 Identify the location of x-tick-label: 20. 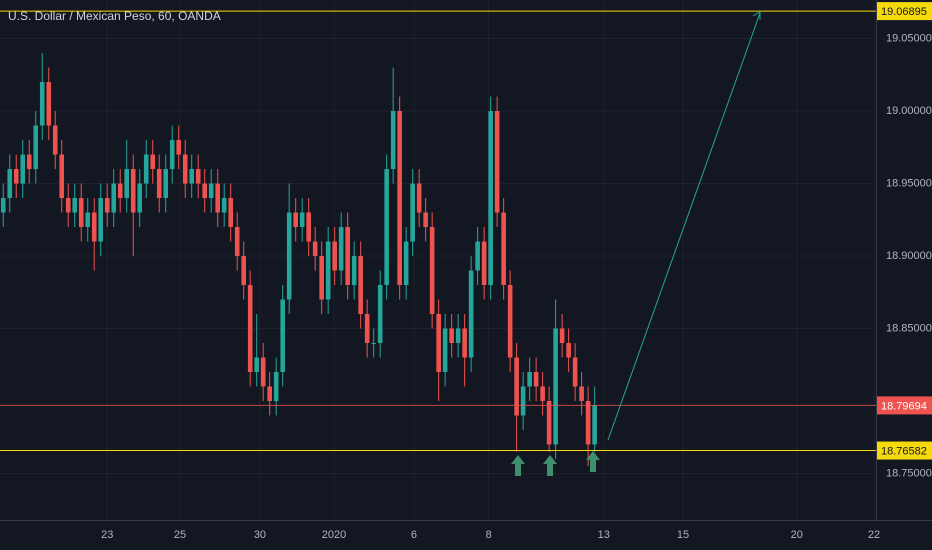
(797, 535).